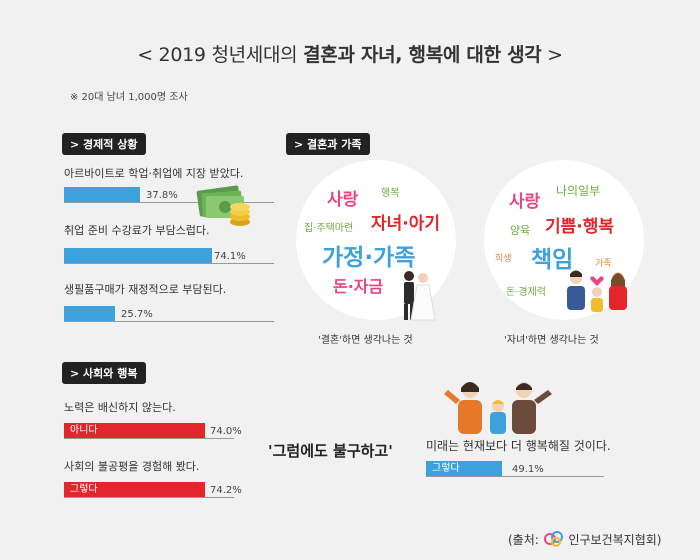 The width and height of the screenshot is (700, 560). I want to click on society-value-1: 74.0%, so click(226, 431).